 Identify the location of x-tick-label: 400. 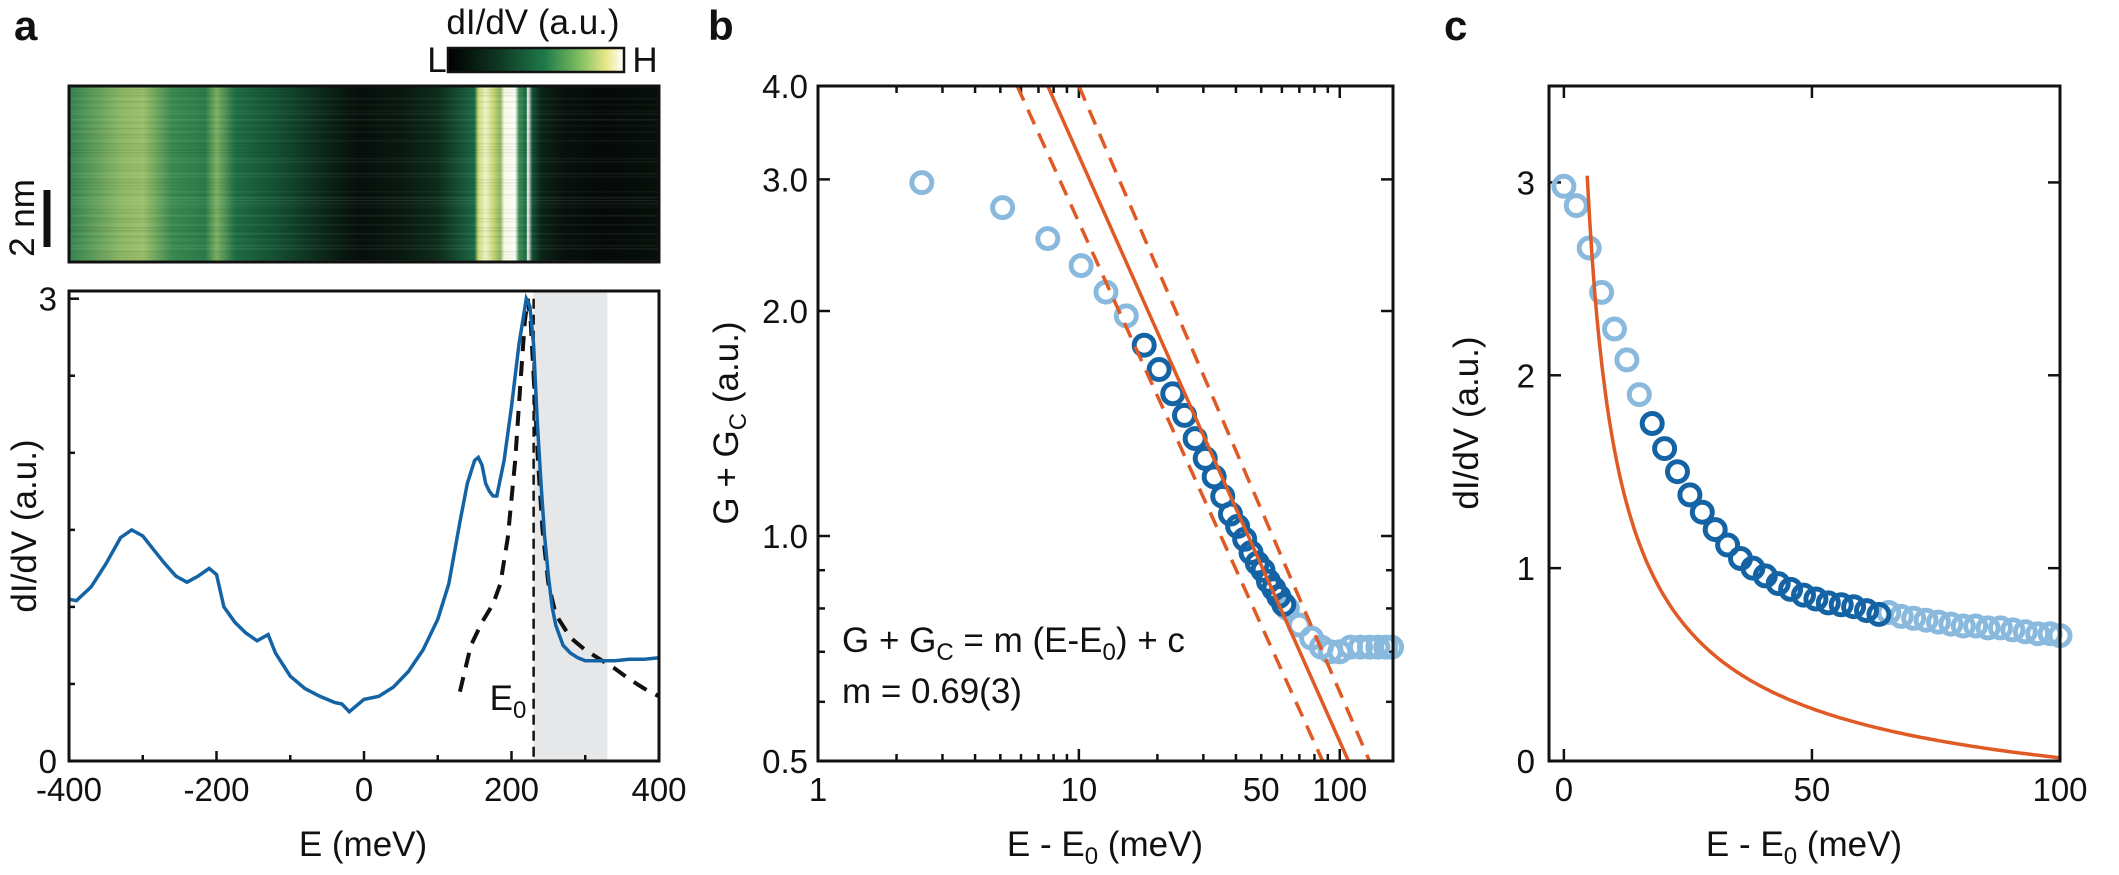
(658, 789).